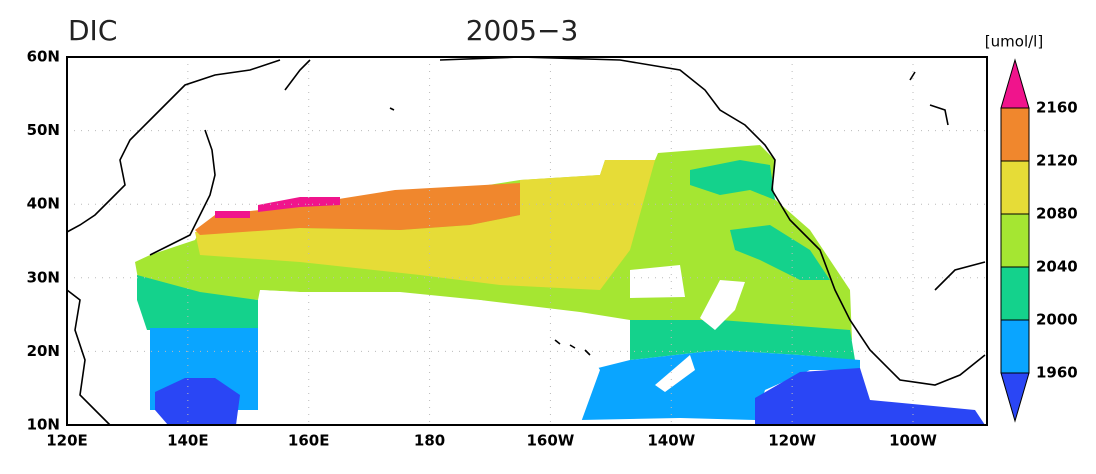  Describe the element at coordinates (43, 351) in the screenshot. I see `lat-tick-label: 20N` at that location.